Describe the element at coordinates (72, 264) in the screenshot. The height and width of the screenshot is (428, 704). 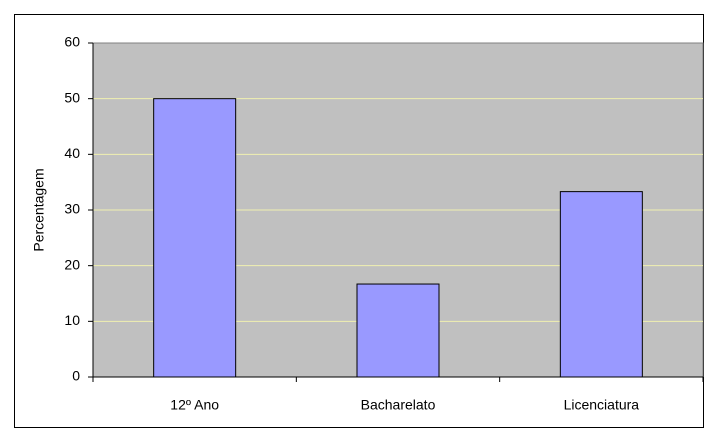
I see `y-tick-label: 20` at that location.